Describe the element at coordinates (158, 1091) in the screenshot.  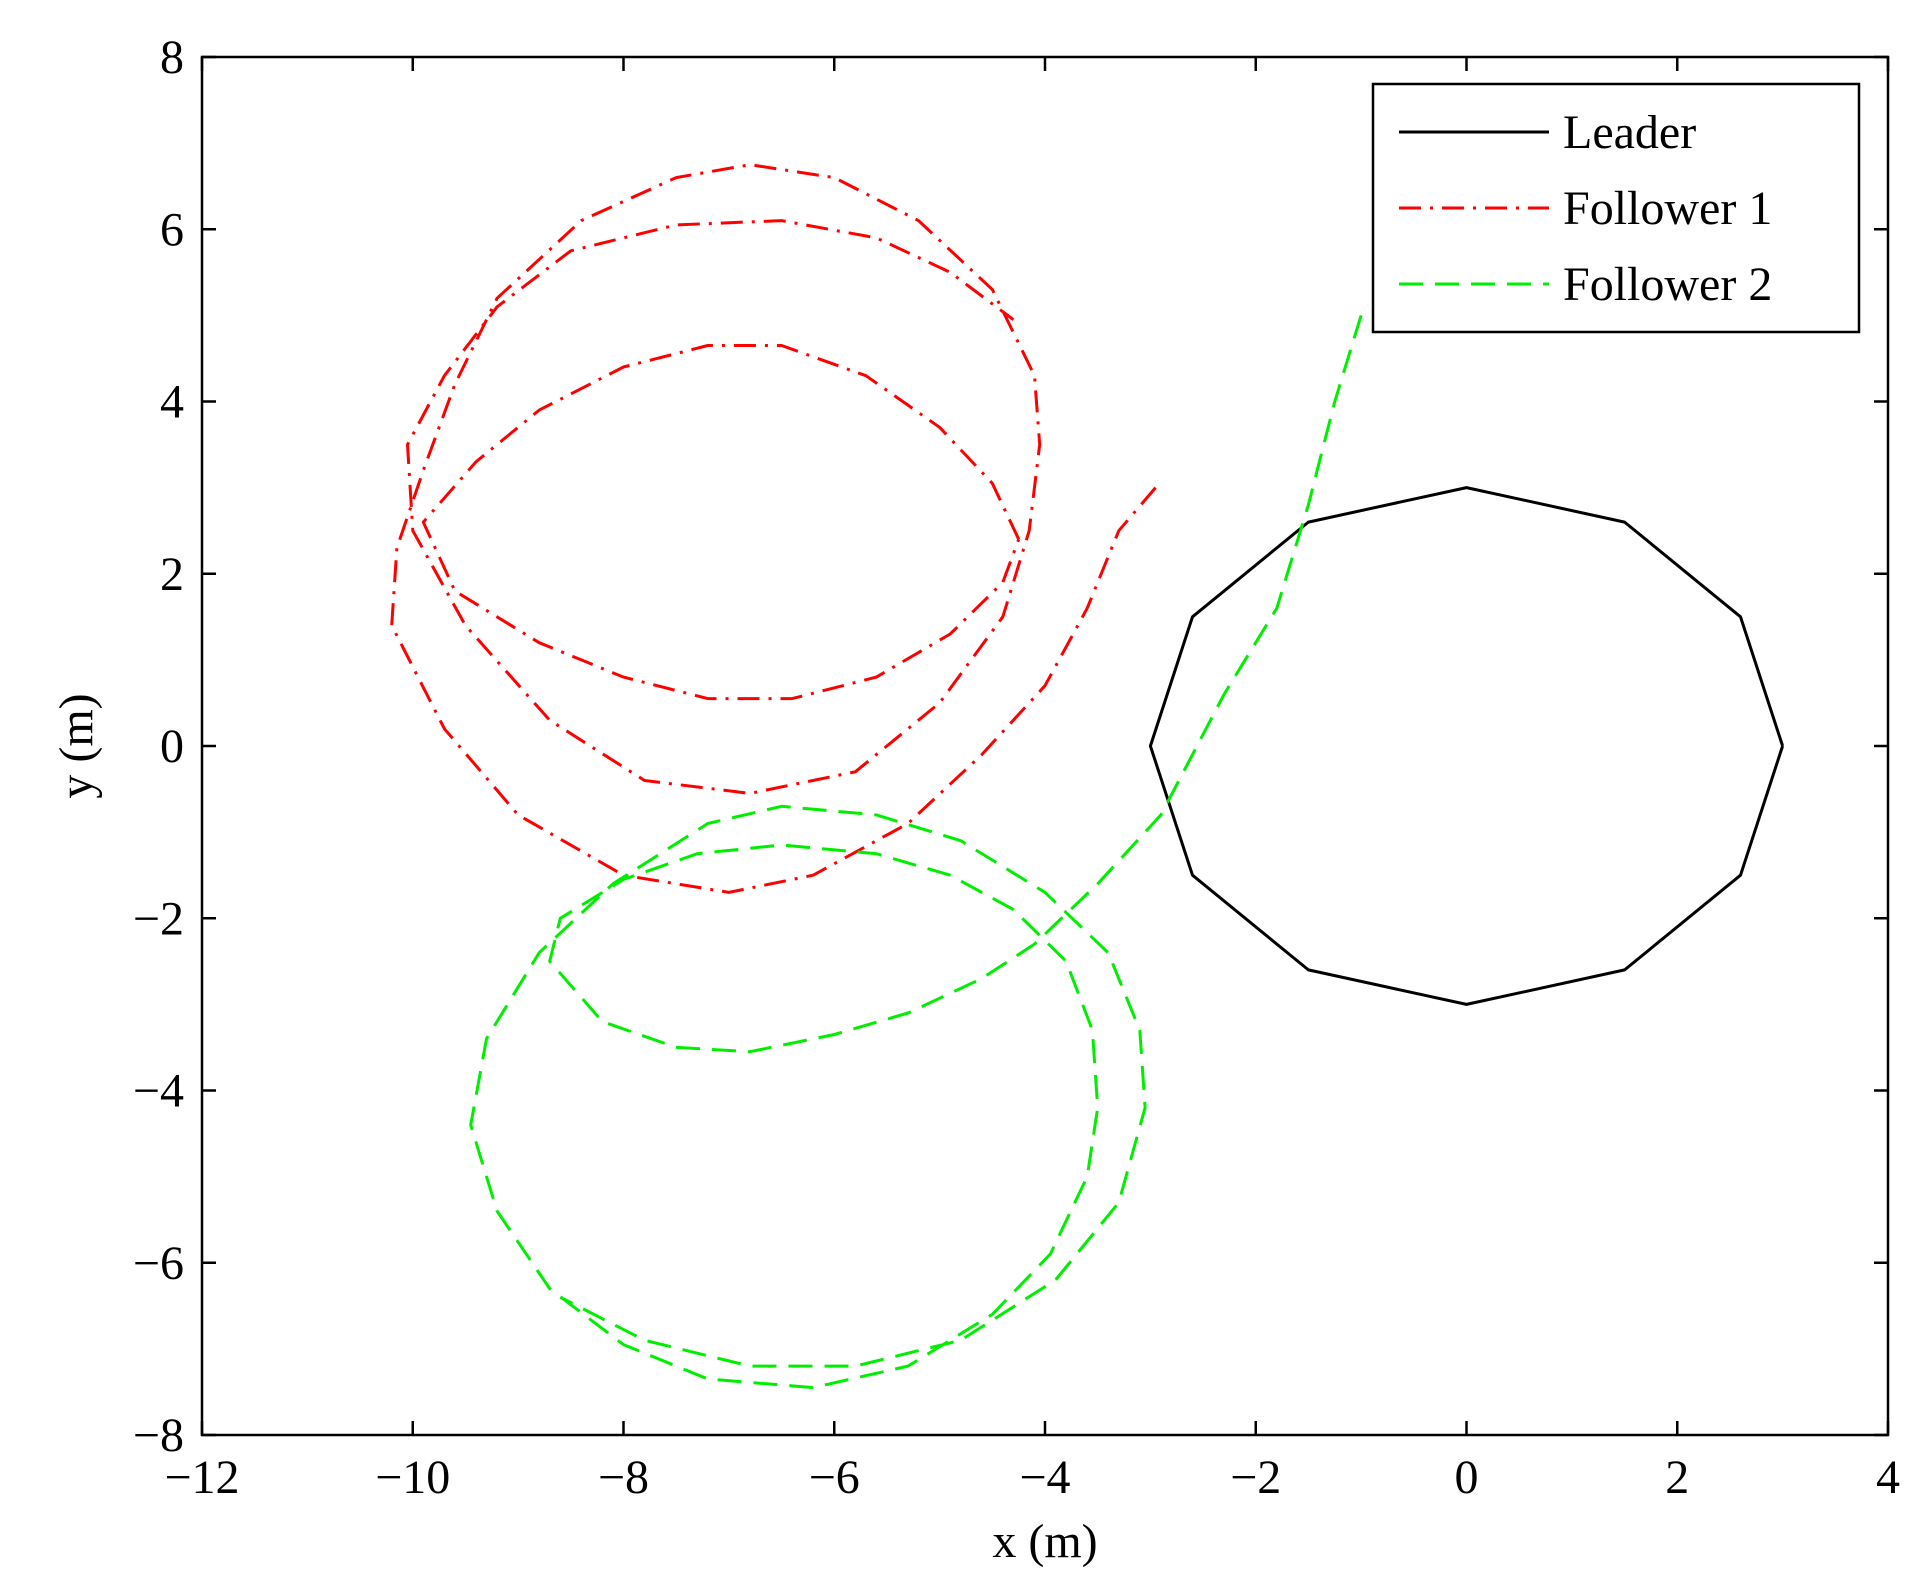
I see `y-tick-label: −4` at that location.